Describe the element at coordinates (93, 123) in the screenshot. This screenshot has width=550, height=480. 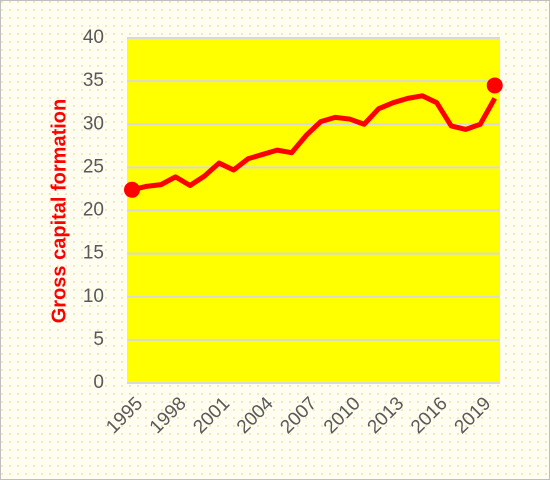
I see `y-tick-label: 30` at that location.